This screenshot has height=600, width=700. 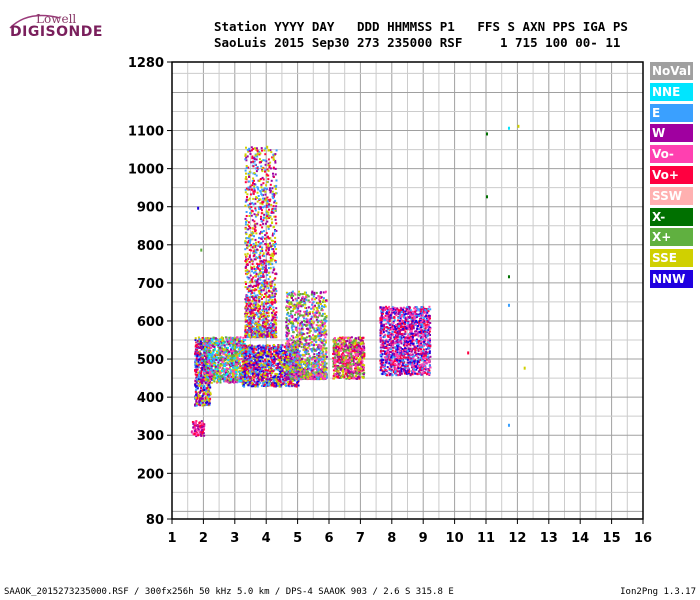 I want to click on x-tick-label: 6, so click(x=328, y=538).